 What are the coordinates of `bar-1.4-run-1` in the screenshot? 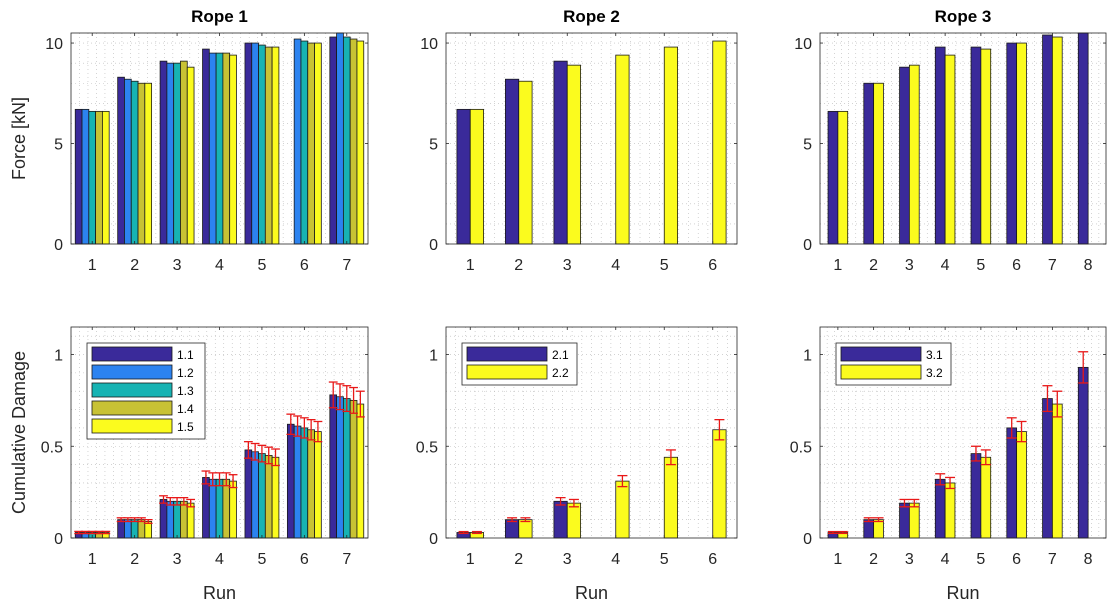 It's located at (99, 177).